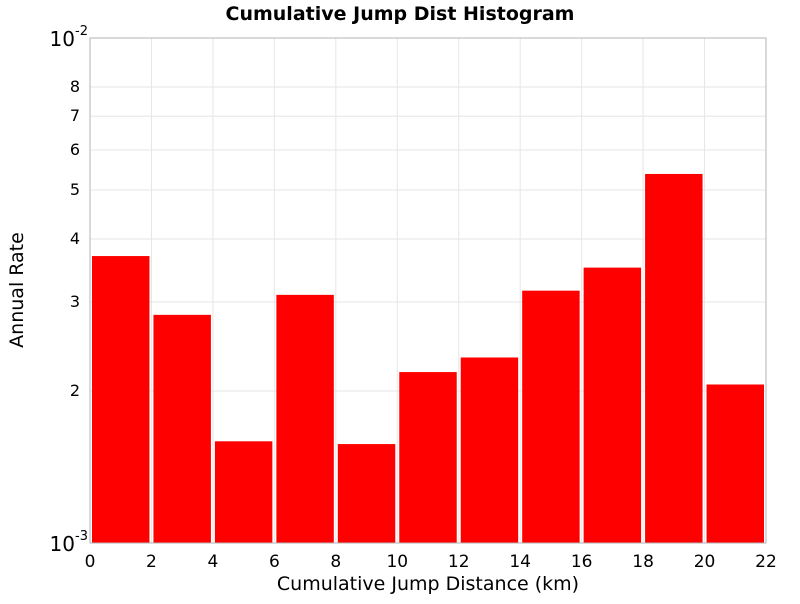  Describe the element at coordinates (459, 562) in the screenshot. I see `x-tick-label: 12` at that location.